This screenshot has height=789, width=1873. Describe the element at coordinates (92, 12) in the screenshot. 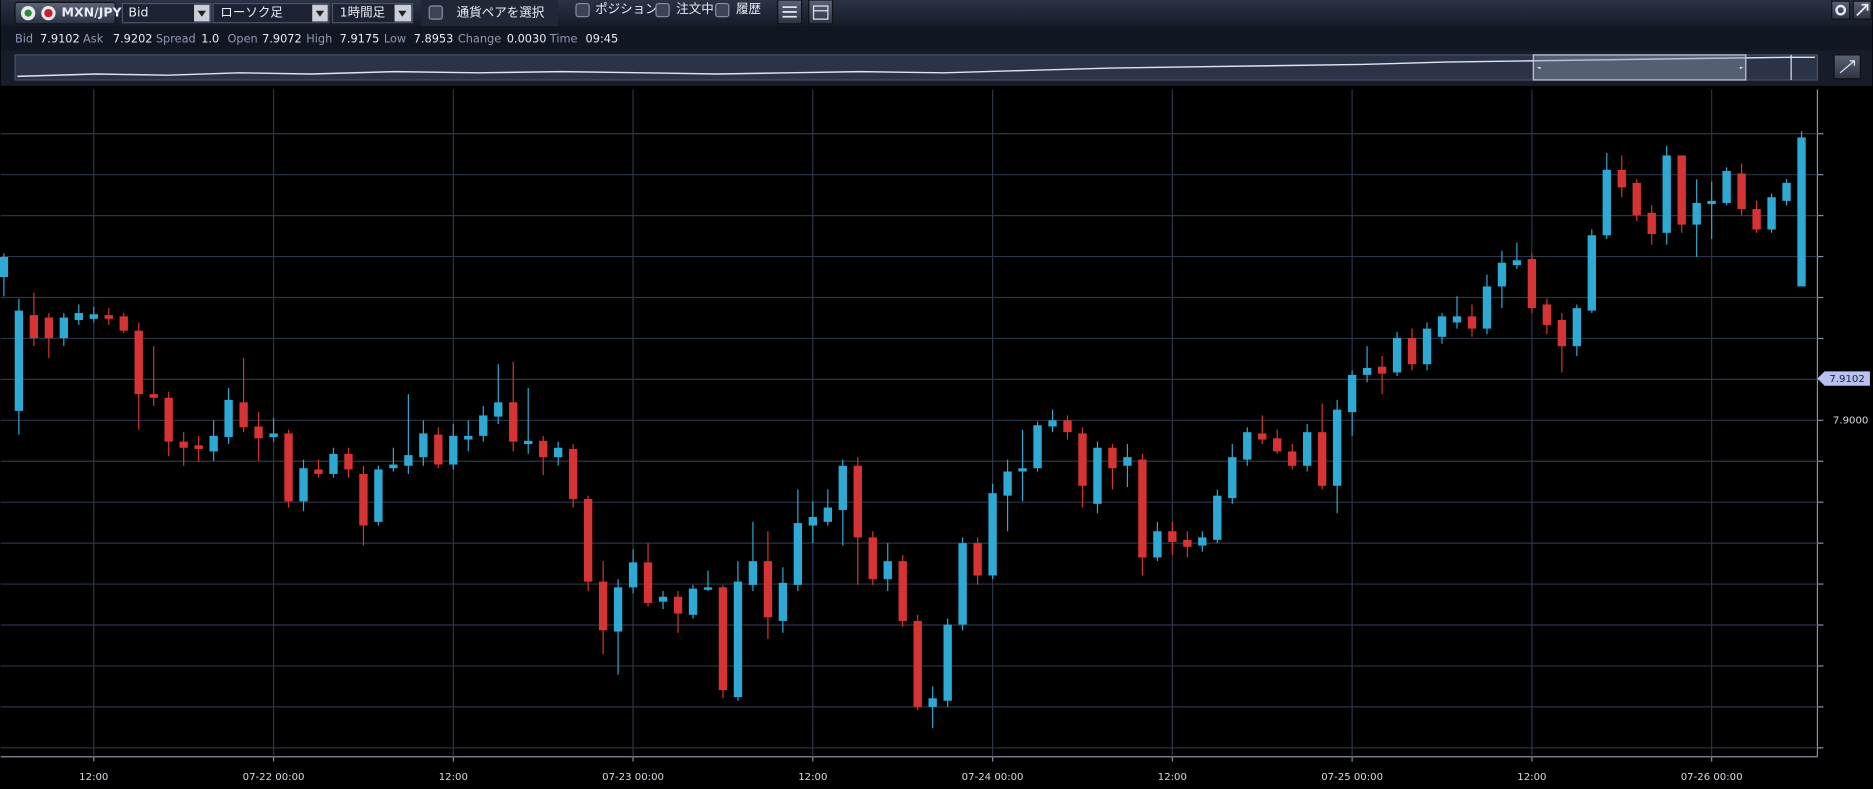

I see `pair-name: MXN/JPY` at that location.